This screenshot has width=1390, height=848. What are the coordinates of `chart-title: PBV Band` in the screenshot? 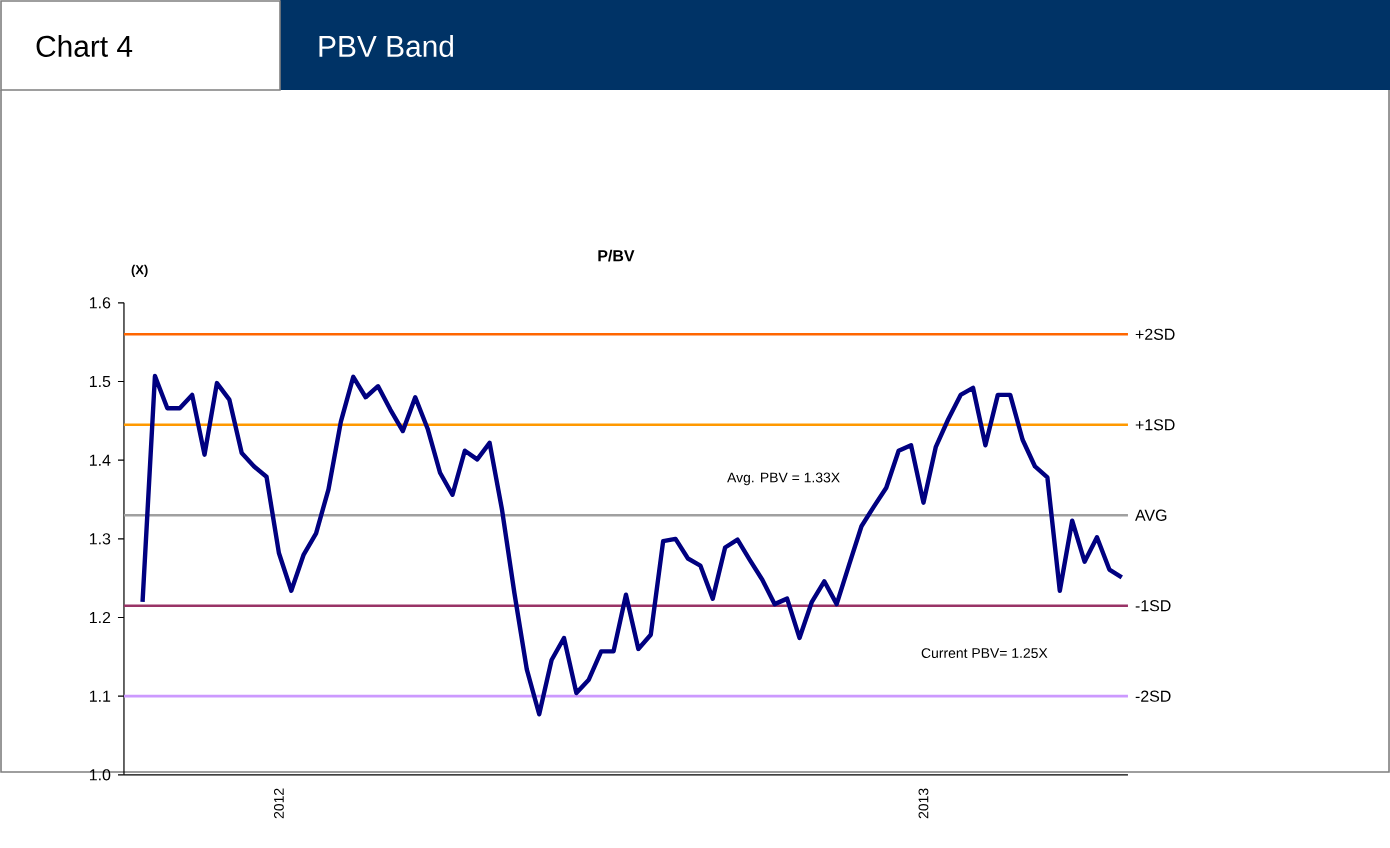 It's located at (386, 46).